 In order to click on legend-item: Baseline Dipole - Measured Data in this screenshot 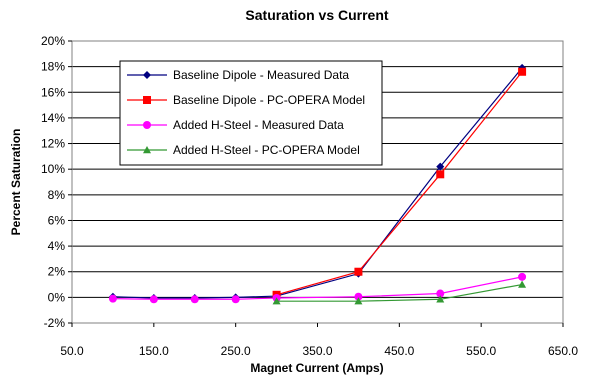, I will do `click(238, 75)`.